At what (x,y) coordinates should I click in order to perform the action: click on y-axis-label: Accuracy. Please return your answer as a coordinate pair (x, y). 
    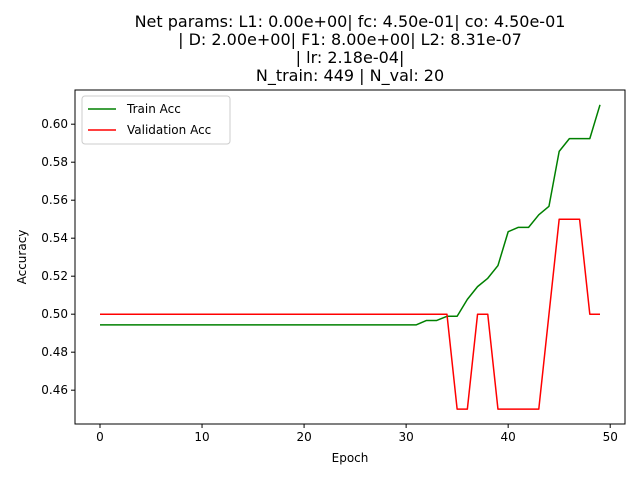
    Looking at the image, I should click on (22, 257).